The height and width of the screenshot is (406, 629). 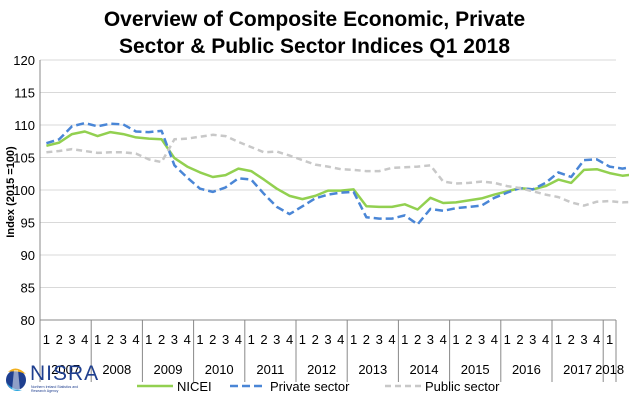 I want to click on x-year-label: 2014, so click(x=424, y=369).